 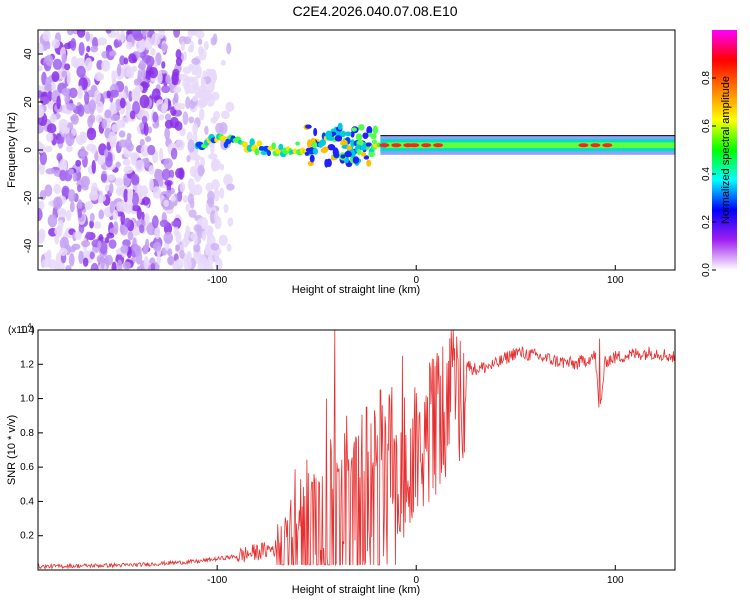 I want to click on spec-xtick-label: -100, so click(x=217, y=280).